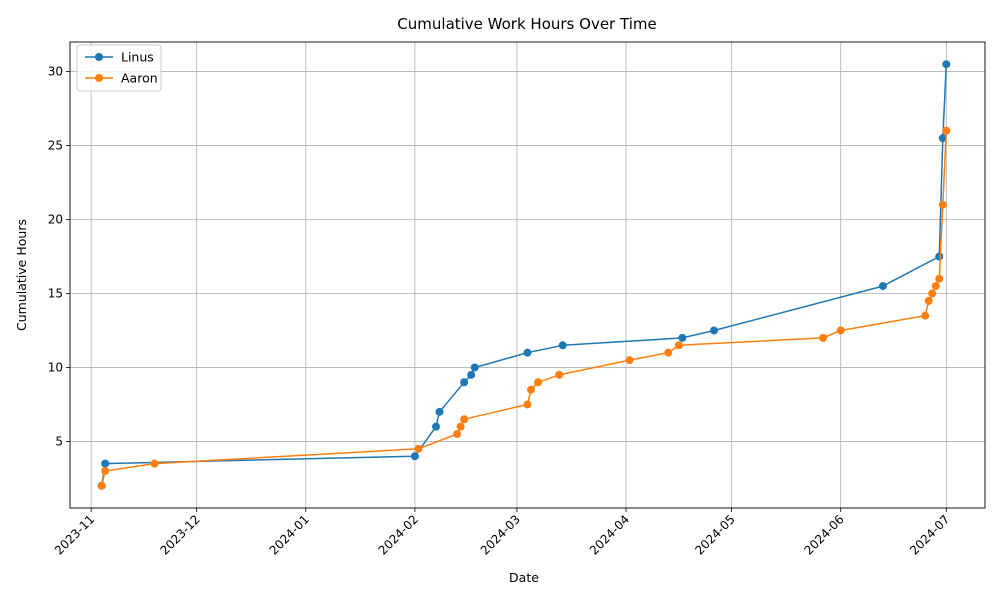 The width and height of the screenshot is (1000, 600). I want to click on legend-label: Linus, so click(137, 57).